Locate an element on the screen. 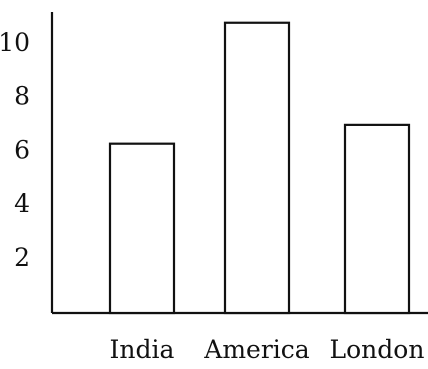  category-label: London is located at coordinates (377, 349).